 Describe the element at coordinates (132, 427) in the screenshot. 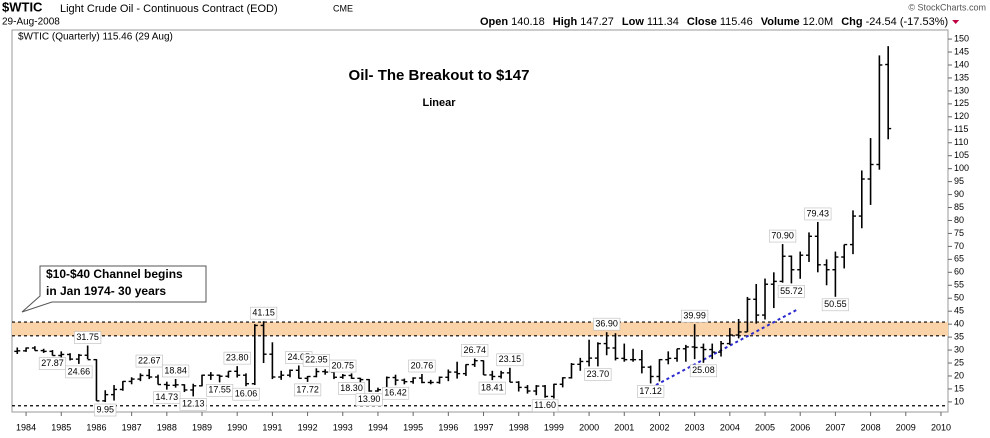

I see `x-tick-label: 1987` at that location.